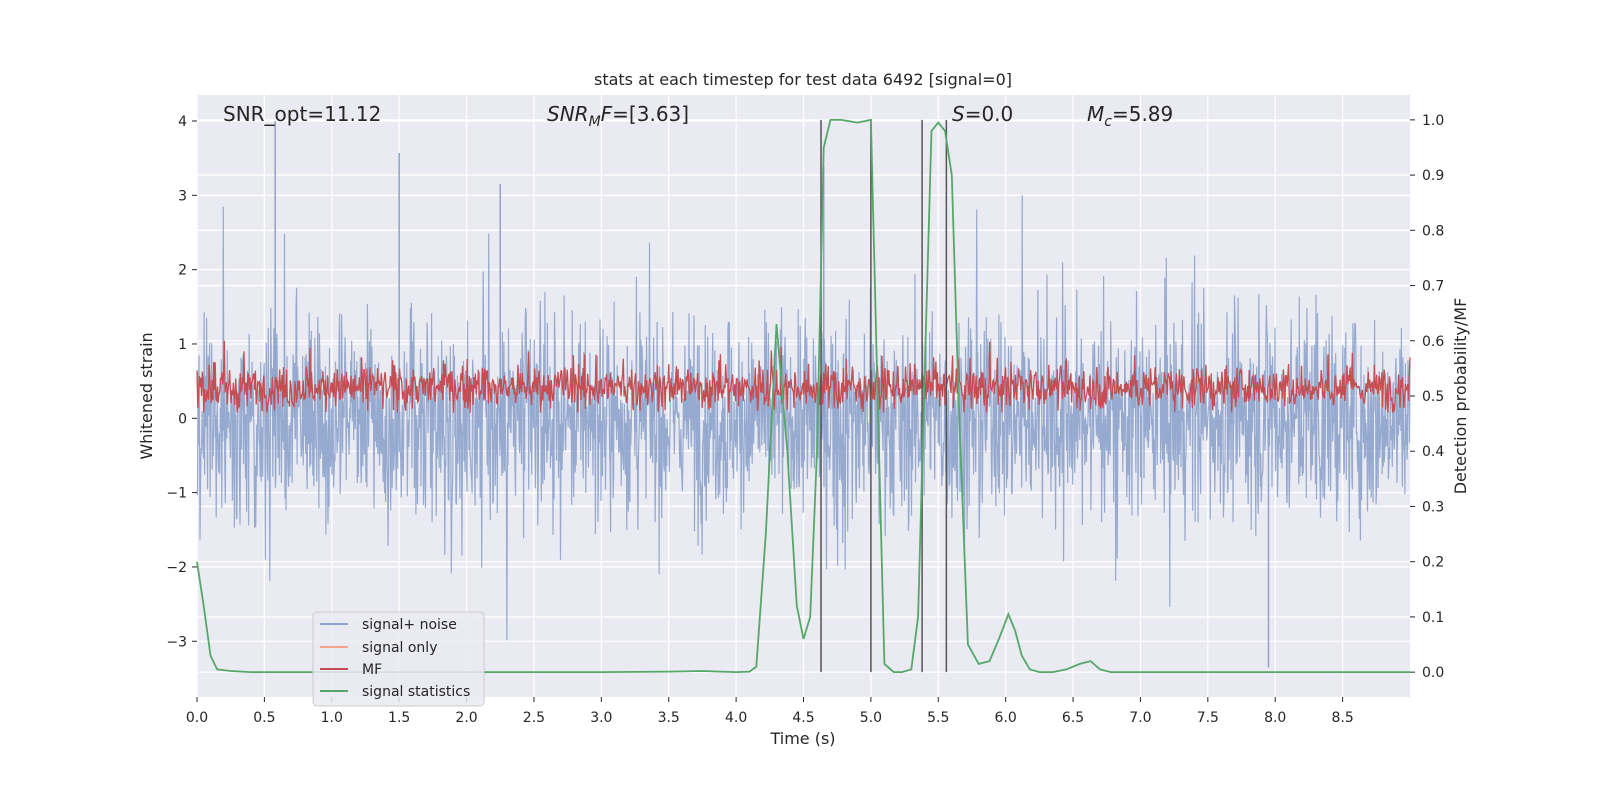  What do you see at coordinates (182, 271) in the screenshot?
I see `y-tick-label-2: 2` at bounding box center [182, 271].